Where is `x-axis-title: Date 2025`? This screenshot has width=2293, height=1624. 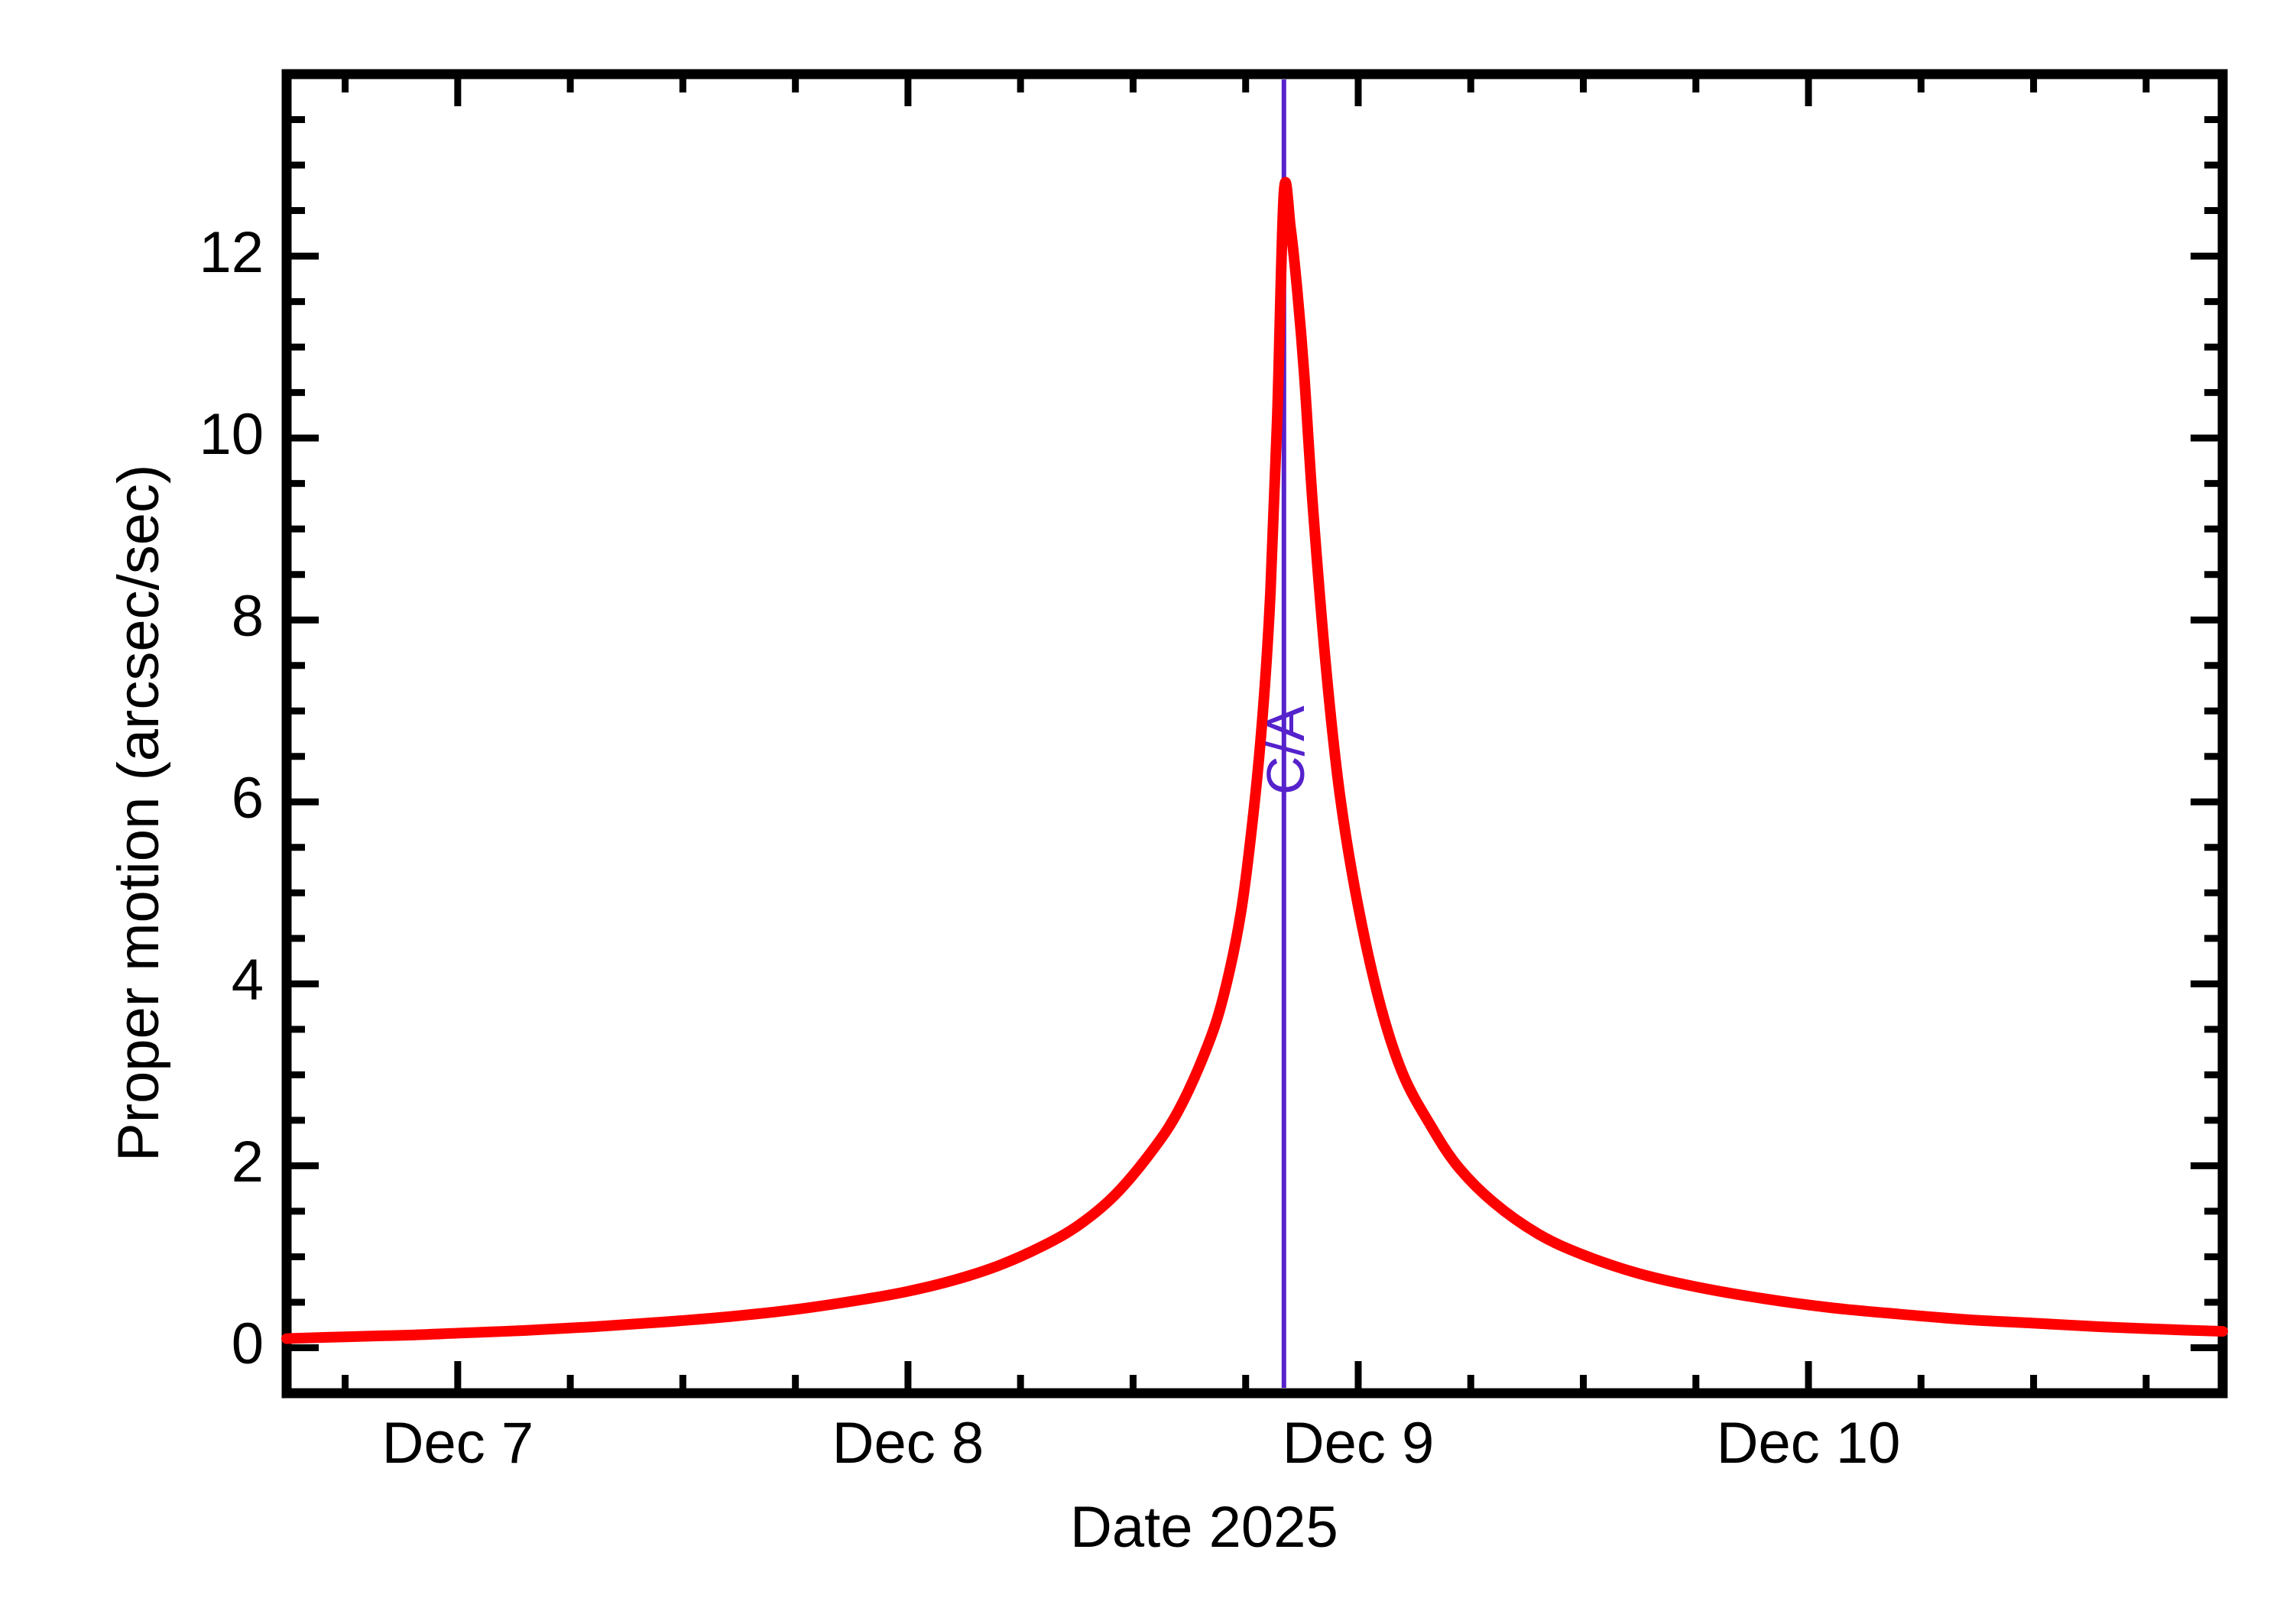
x-axis-title: Date 2025 is located at coordinates (1204, 1527).